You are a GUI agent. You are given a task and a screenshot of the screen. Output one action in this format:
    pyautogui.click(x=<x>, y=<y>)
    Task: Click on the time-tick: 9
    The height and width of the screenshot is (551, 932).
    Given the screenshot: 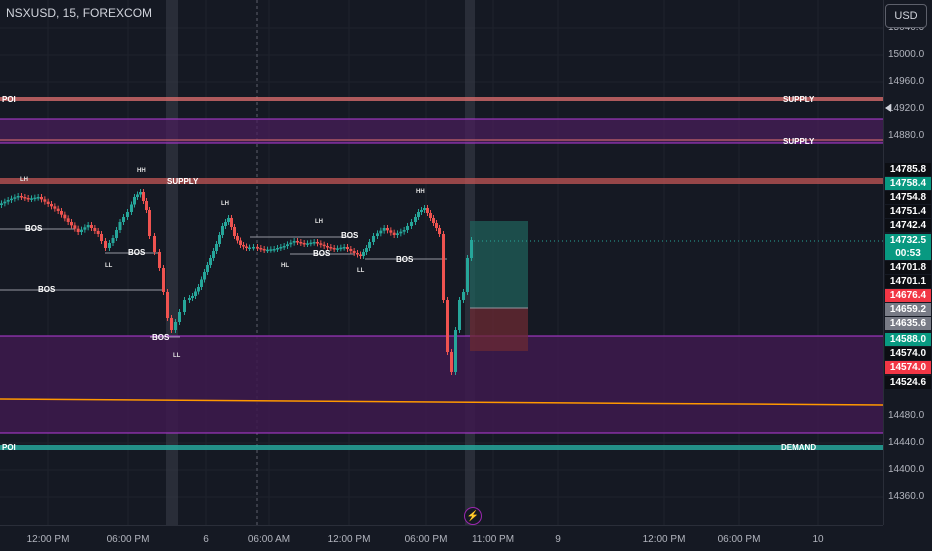 What is the action you would take?
    pyautogui.click(x=558, y=539)
    